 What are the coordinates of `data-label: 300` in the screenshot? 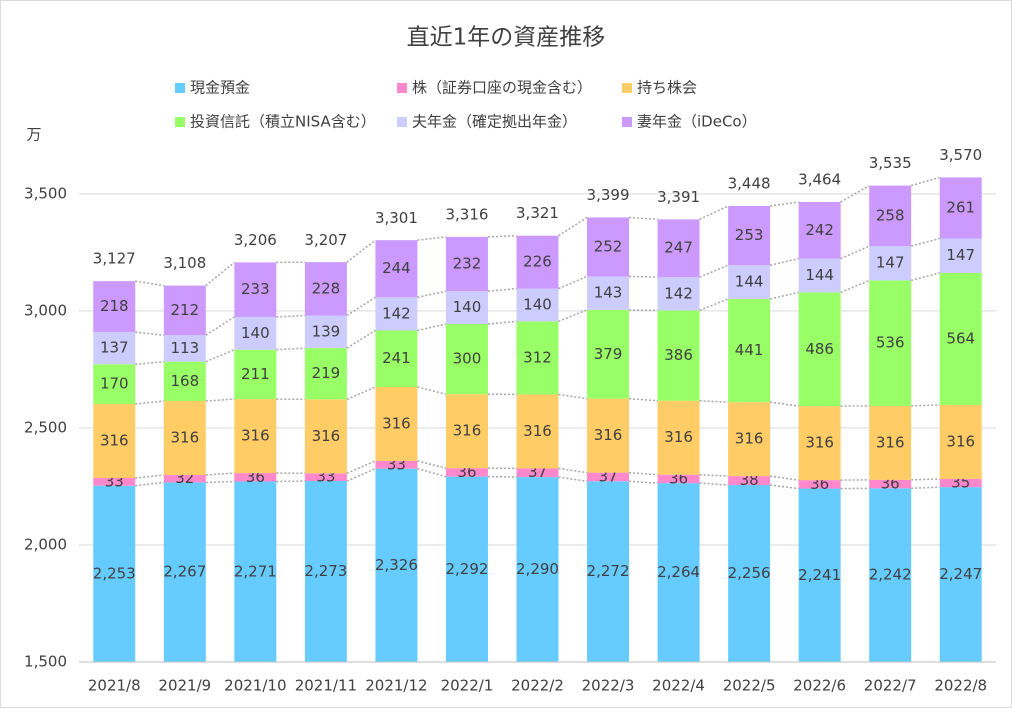 It's located at (467, 359).